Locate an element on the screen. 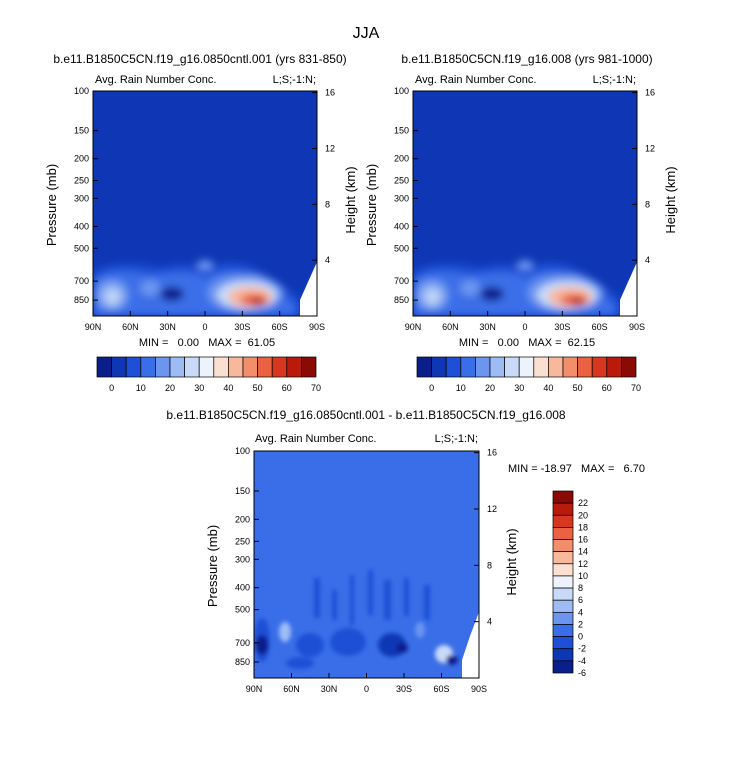 The image size is (733, 770). p1-pressure-tick-label: 850 is located at coordinates (81, 300).